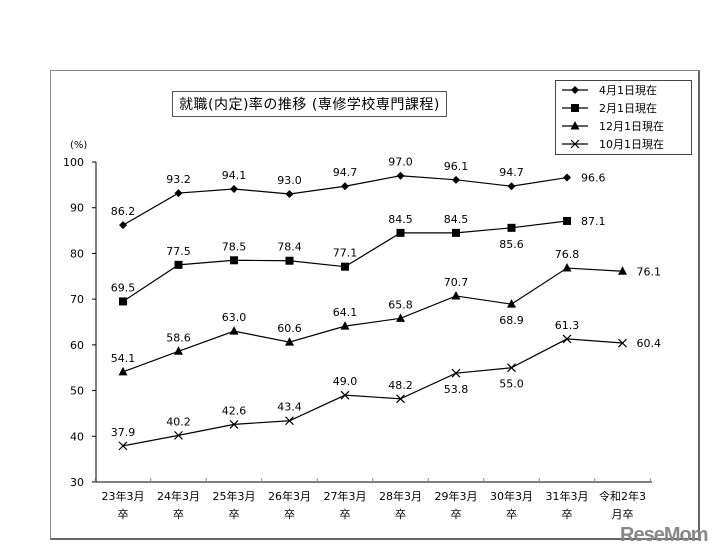 This screenshot has width=713, height=549. What do you see at coordinates (400, 385) in the screenshot?
I see `data-label: 48.2` at bounding box center [400, 385].